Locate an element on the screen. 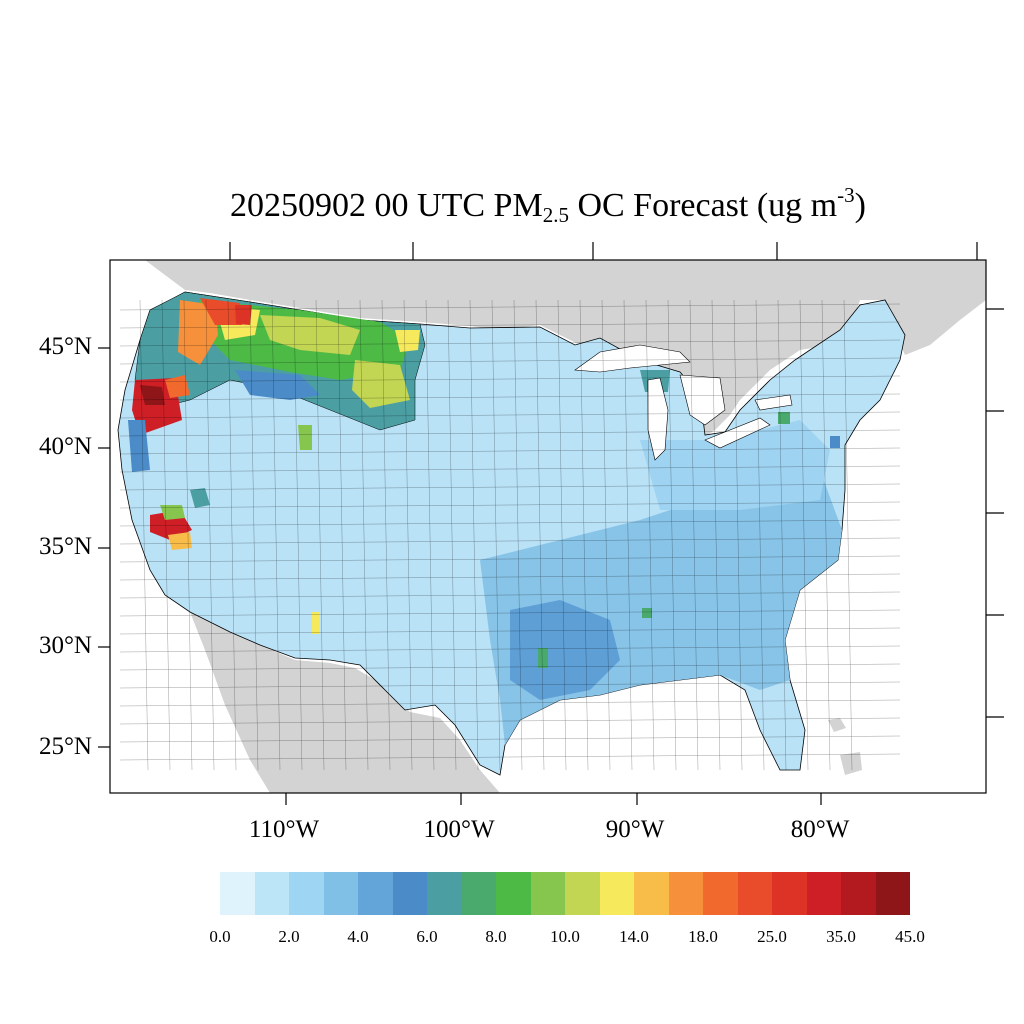  colorbar-label: 4.0 is located at coordinates (358, 936).